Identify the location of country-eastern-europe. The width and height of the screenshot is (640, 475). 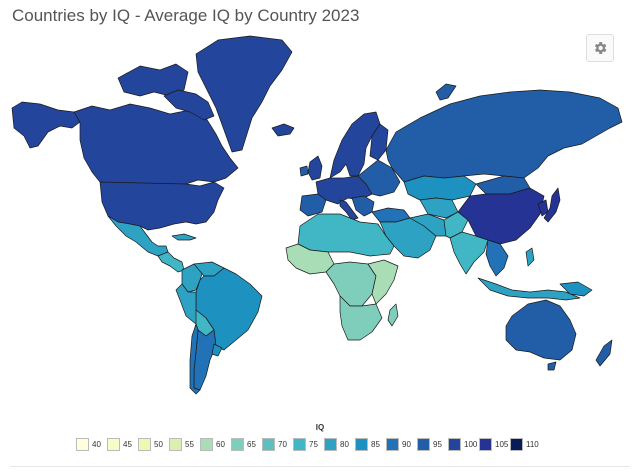
(379, 178).